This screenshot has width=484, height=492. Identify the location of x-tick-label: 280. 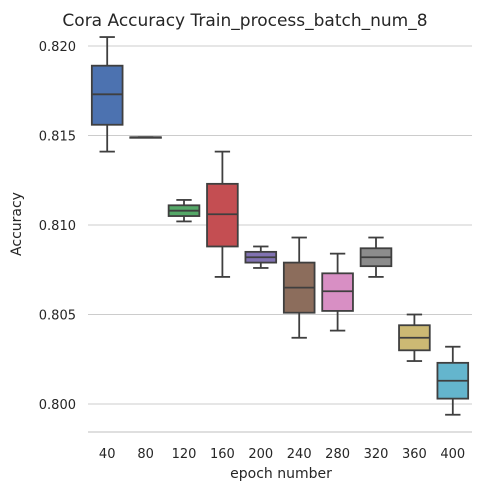
(337, 454).